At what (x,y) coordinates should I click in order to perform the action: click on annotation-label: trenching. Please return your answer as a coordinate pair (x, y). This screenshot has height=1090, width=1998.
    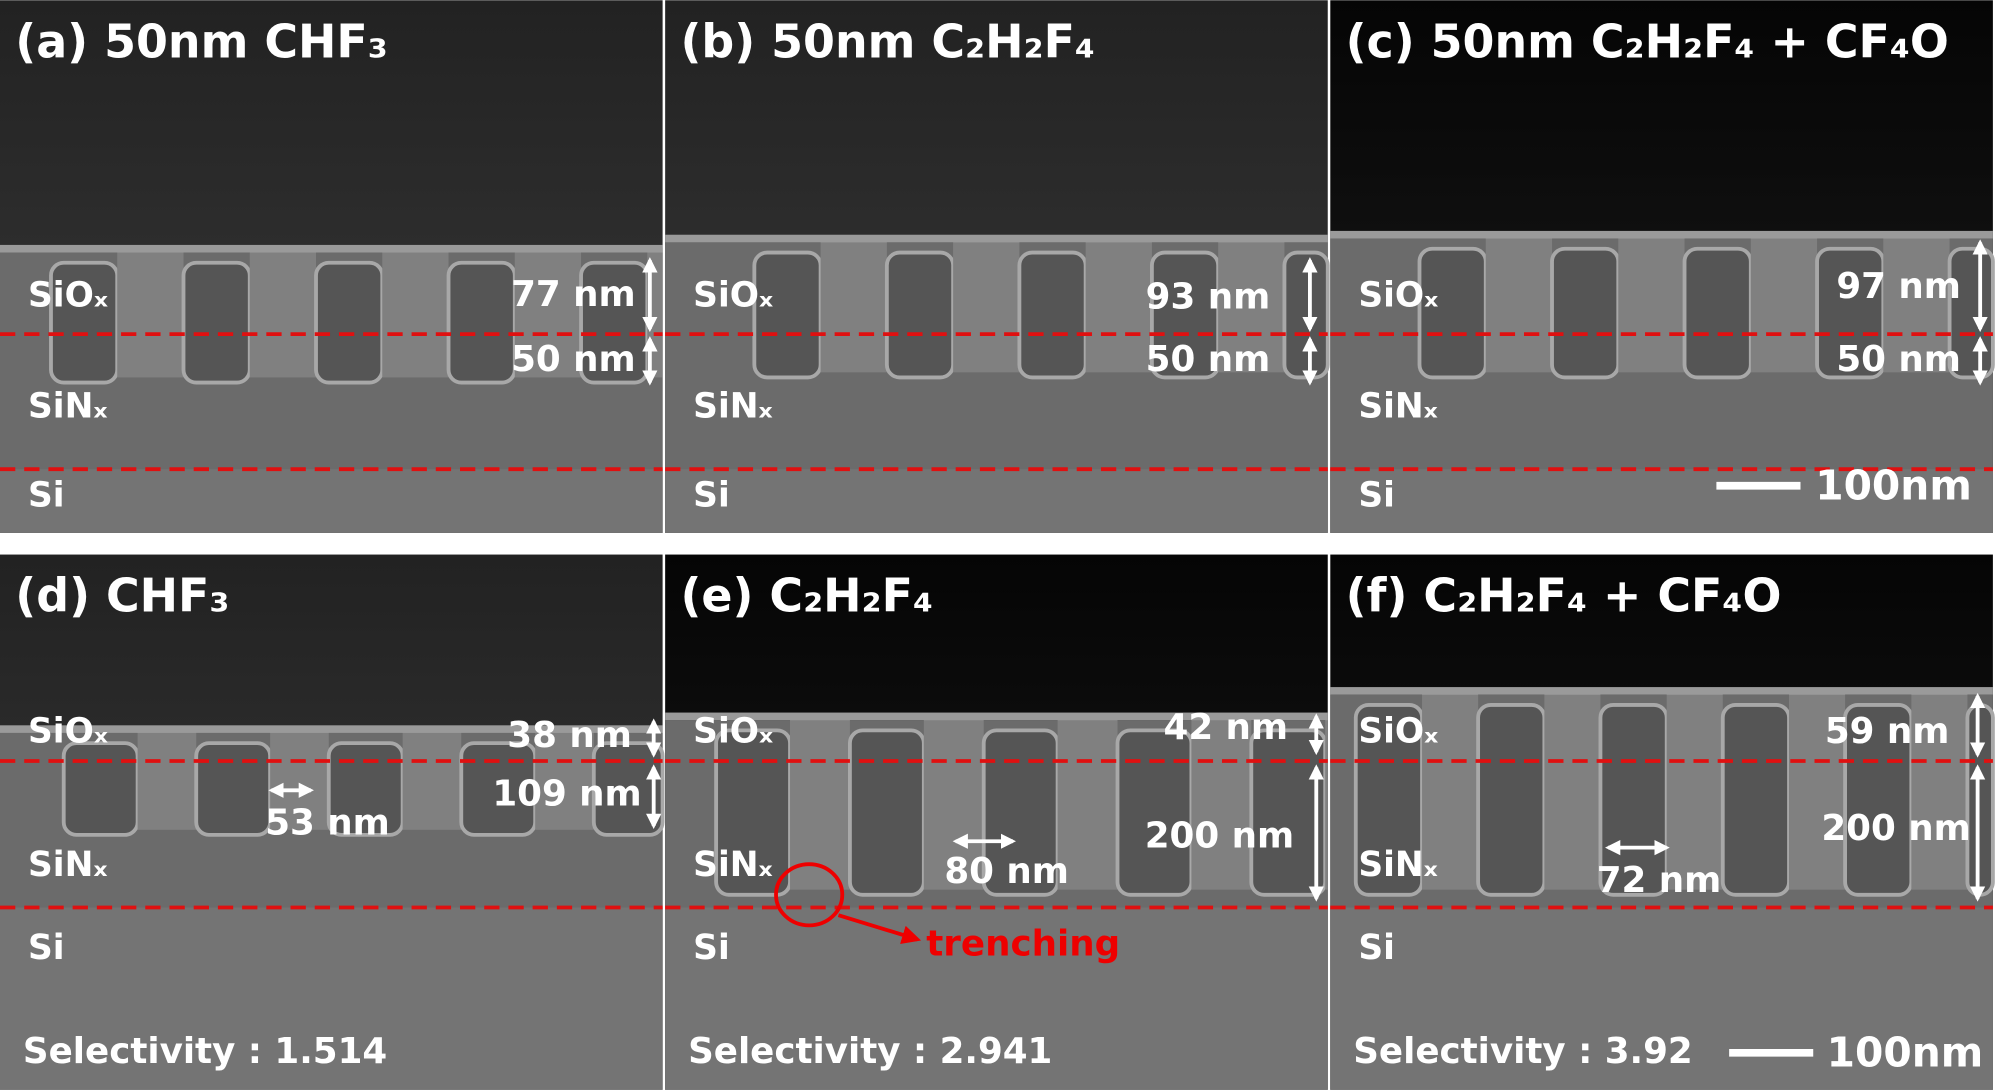
    Looking at the image, I should click on (1023, 944).